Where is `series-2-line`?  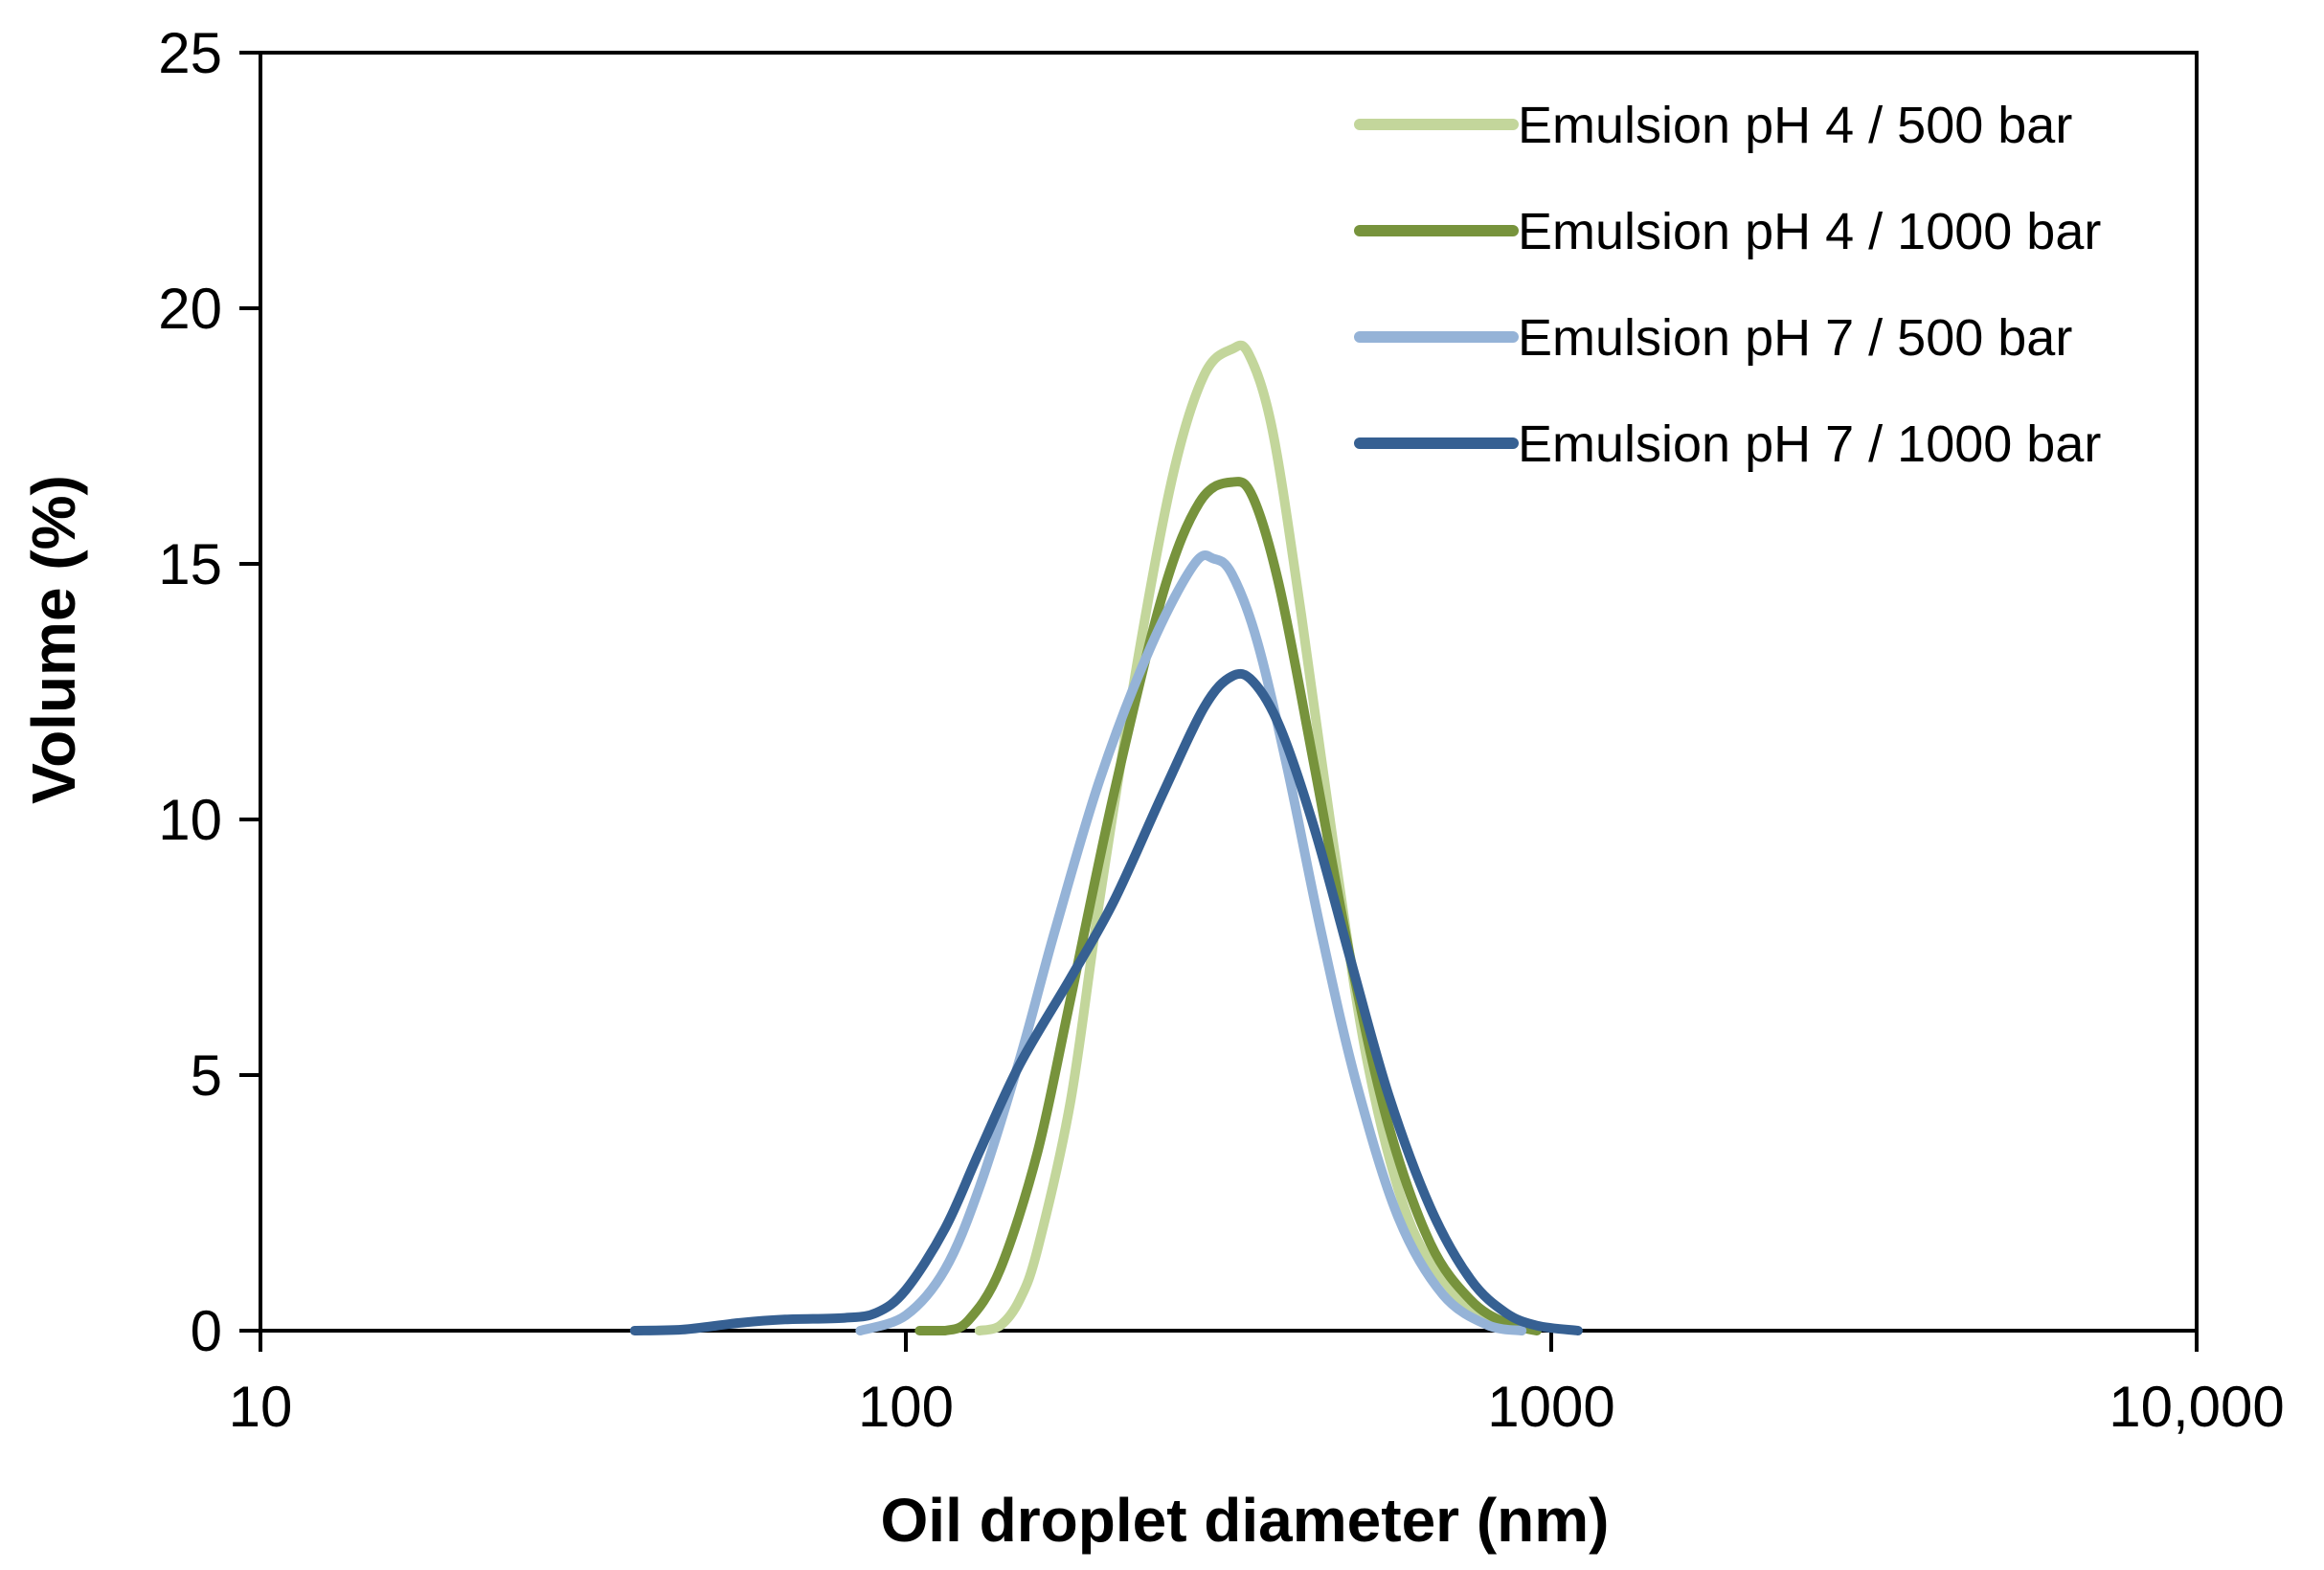
series-2-line is located at coordinates (1228, 906).